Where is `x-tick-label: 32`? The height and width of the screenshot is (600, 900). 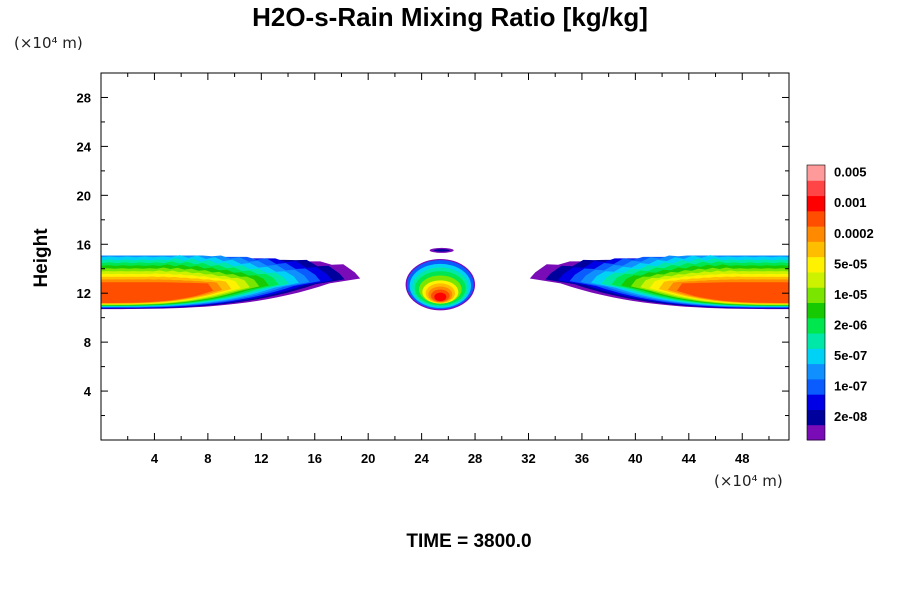
x-tick-label: 32 is located at coordinates (528, 458).